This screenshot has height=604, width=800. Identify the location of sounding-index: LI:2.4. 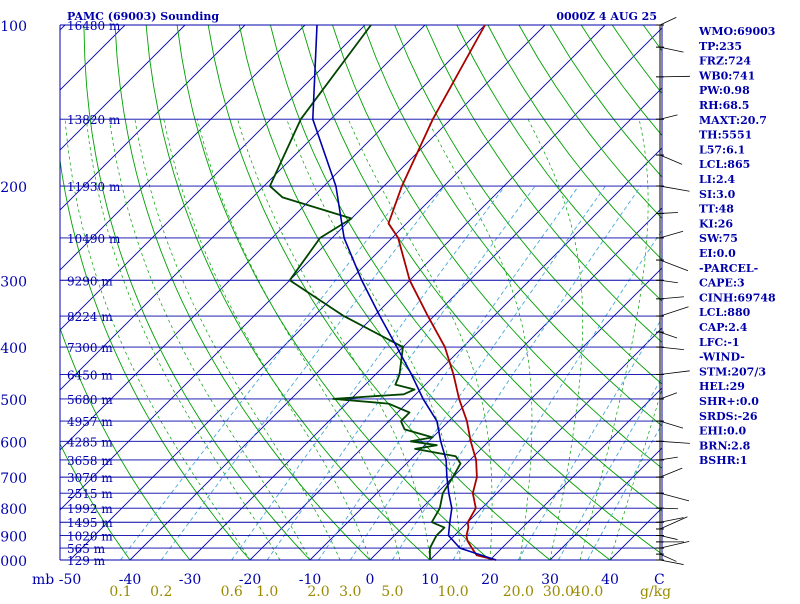
(717, 179).